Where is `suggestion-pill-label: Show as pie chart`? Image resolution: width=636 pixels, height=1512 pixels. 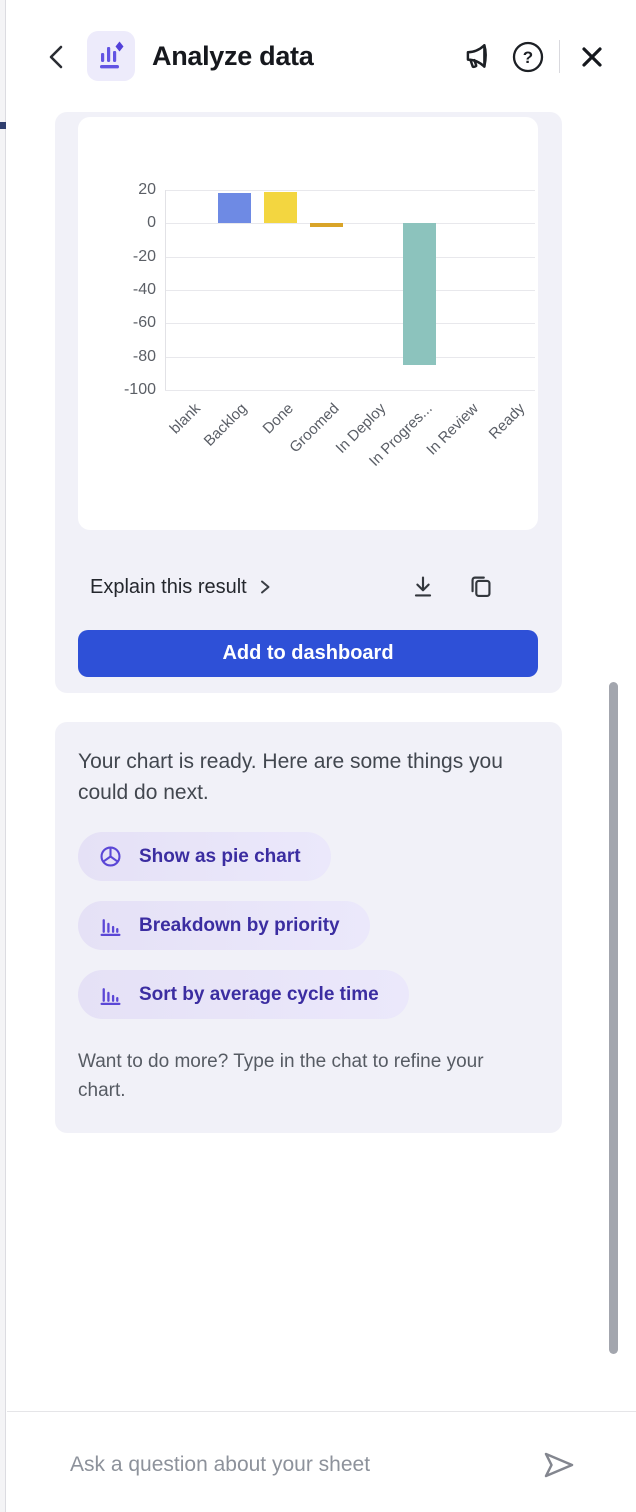
suggestion-pill-label: Show as pie chart is located at coordinates (220, 856).